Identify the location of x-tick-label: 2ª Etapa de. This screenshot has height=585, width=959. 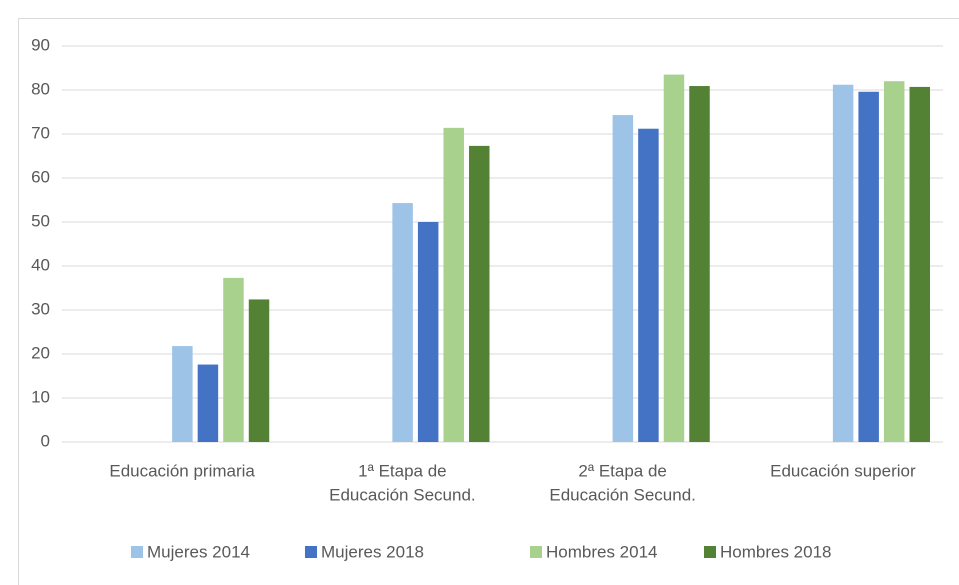
(622, 470).